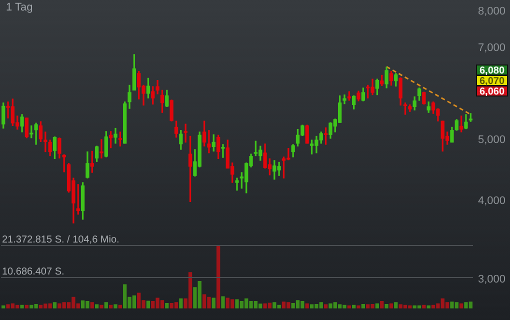  Describe the element at coordinates (61, 240) in the screenshot. I see `ref-line-label: 21.372.815 S. / 104,6 Mio.` at that location.